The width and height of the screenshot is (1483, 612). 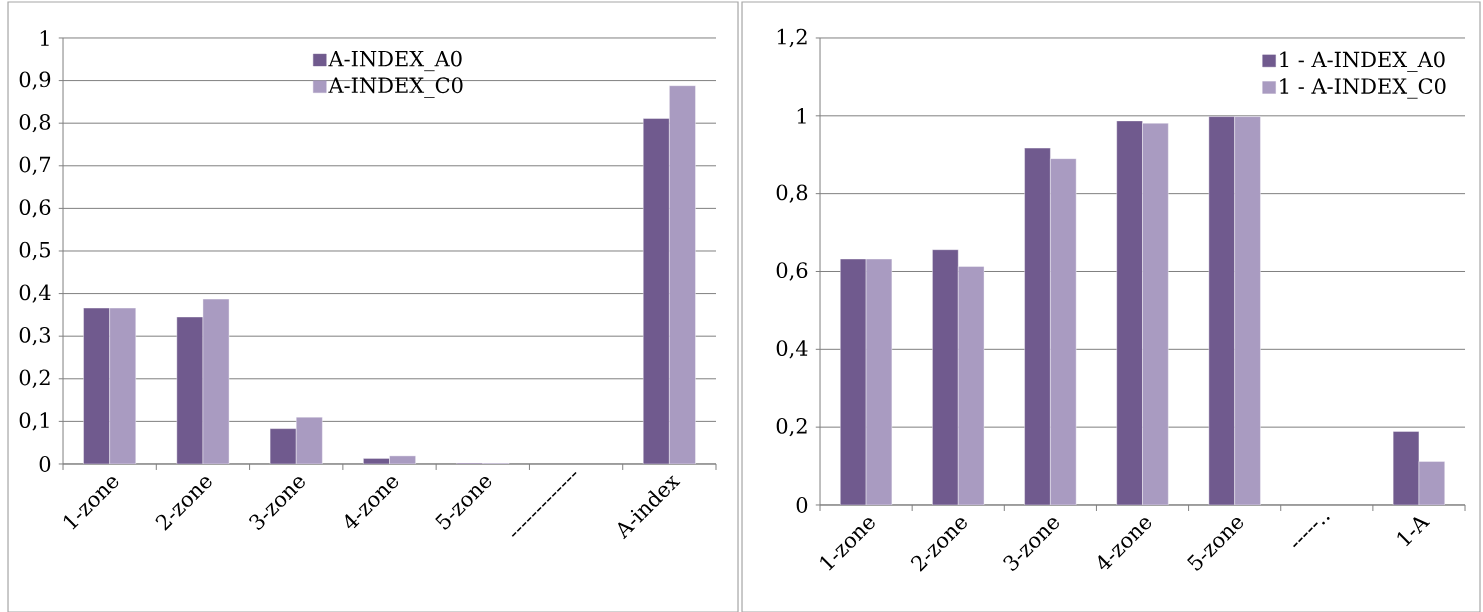 I want to click on y-tick-label: 0,7, so click(x=35, y=165).